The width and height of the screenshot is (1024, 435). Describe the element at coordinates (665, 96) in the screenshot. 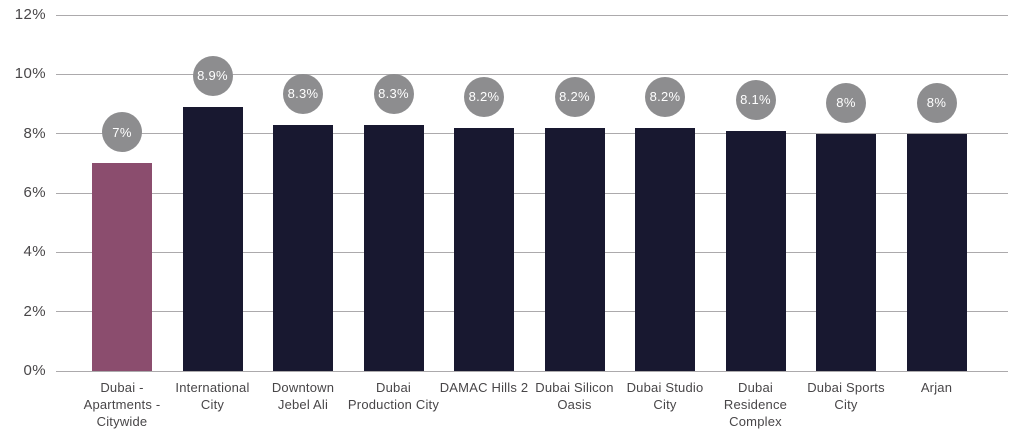

I see `data-label-bubble-dubai-studio-city: 8.2%` at that location.